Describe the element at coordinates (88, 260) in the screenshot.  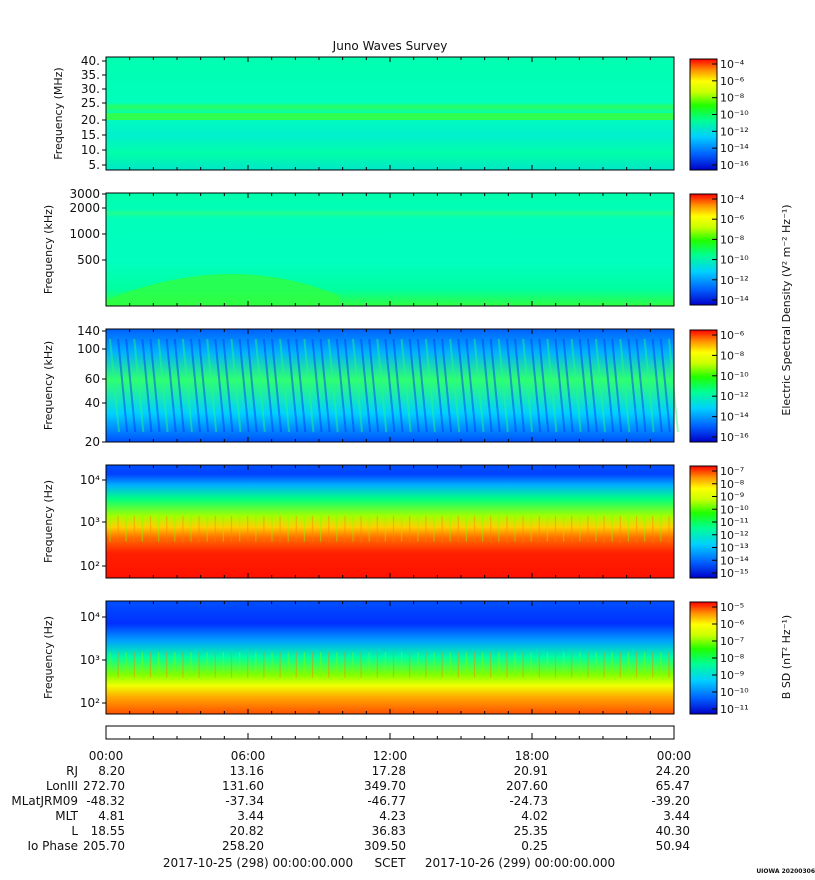
I see `y-tick-label: 500` at that location.